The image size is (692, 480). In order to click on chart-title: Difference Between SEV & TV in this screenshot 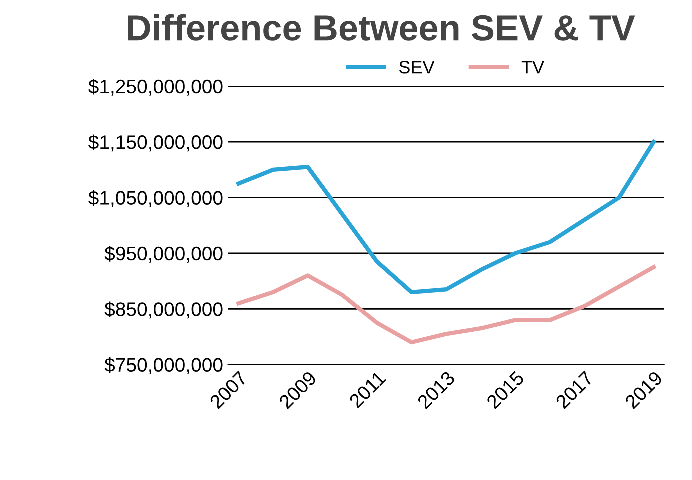, I will do `click(382, 27)`.